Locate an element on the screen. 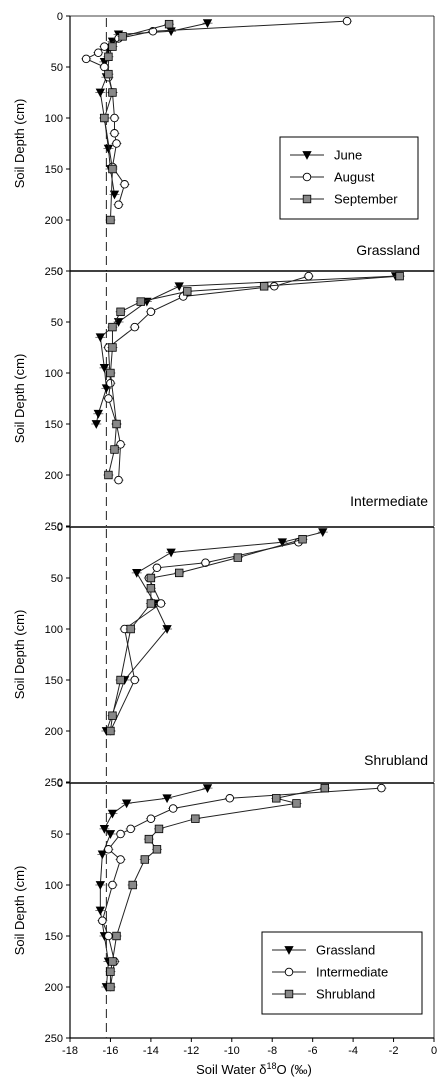  x-tick-label: -18 is located at coordinates (70, 1051).